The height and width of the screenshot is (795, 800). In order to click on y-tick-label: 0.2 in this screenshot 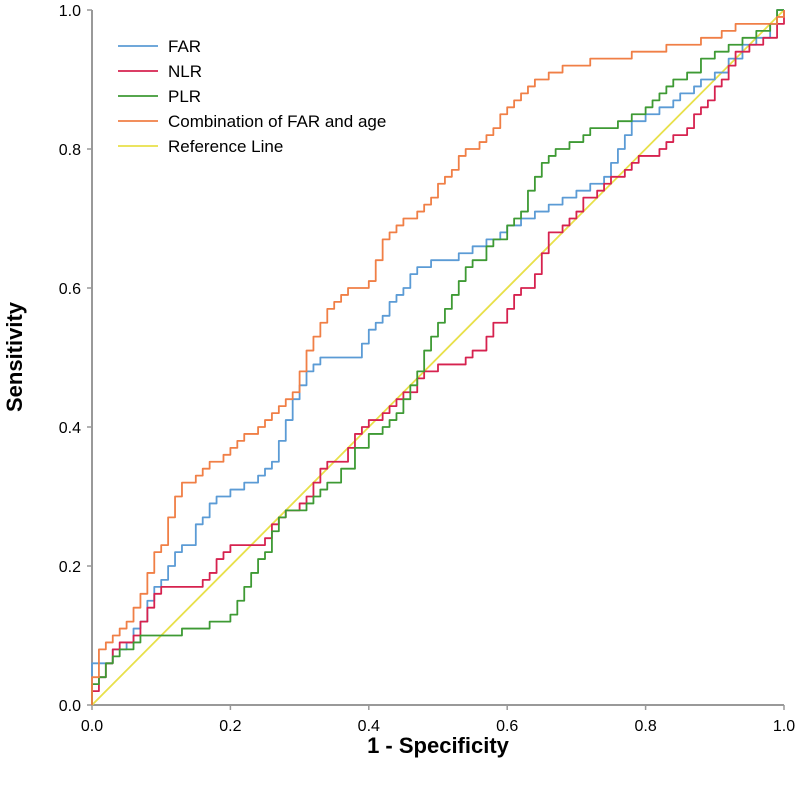, I will do `click(70, 567)`.